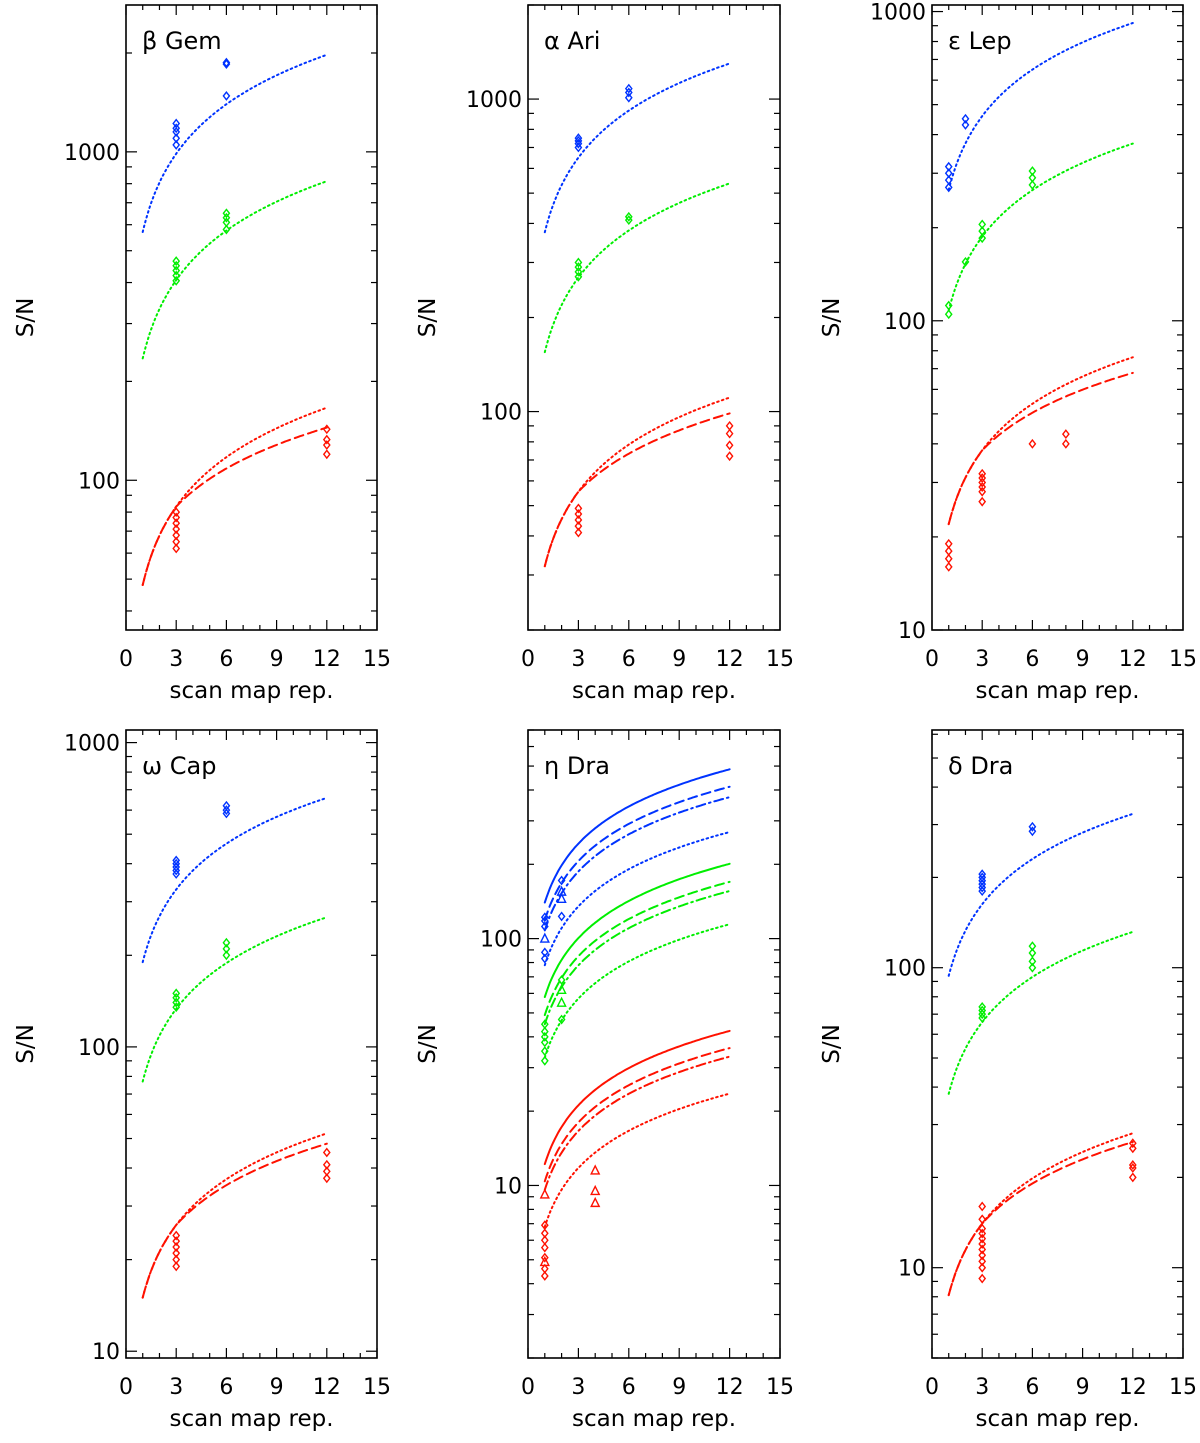  I want to click on y-axis-label: S/N, so click(26, 1044).